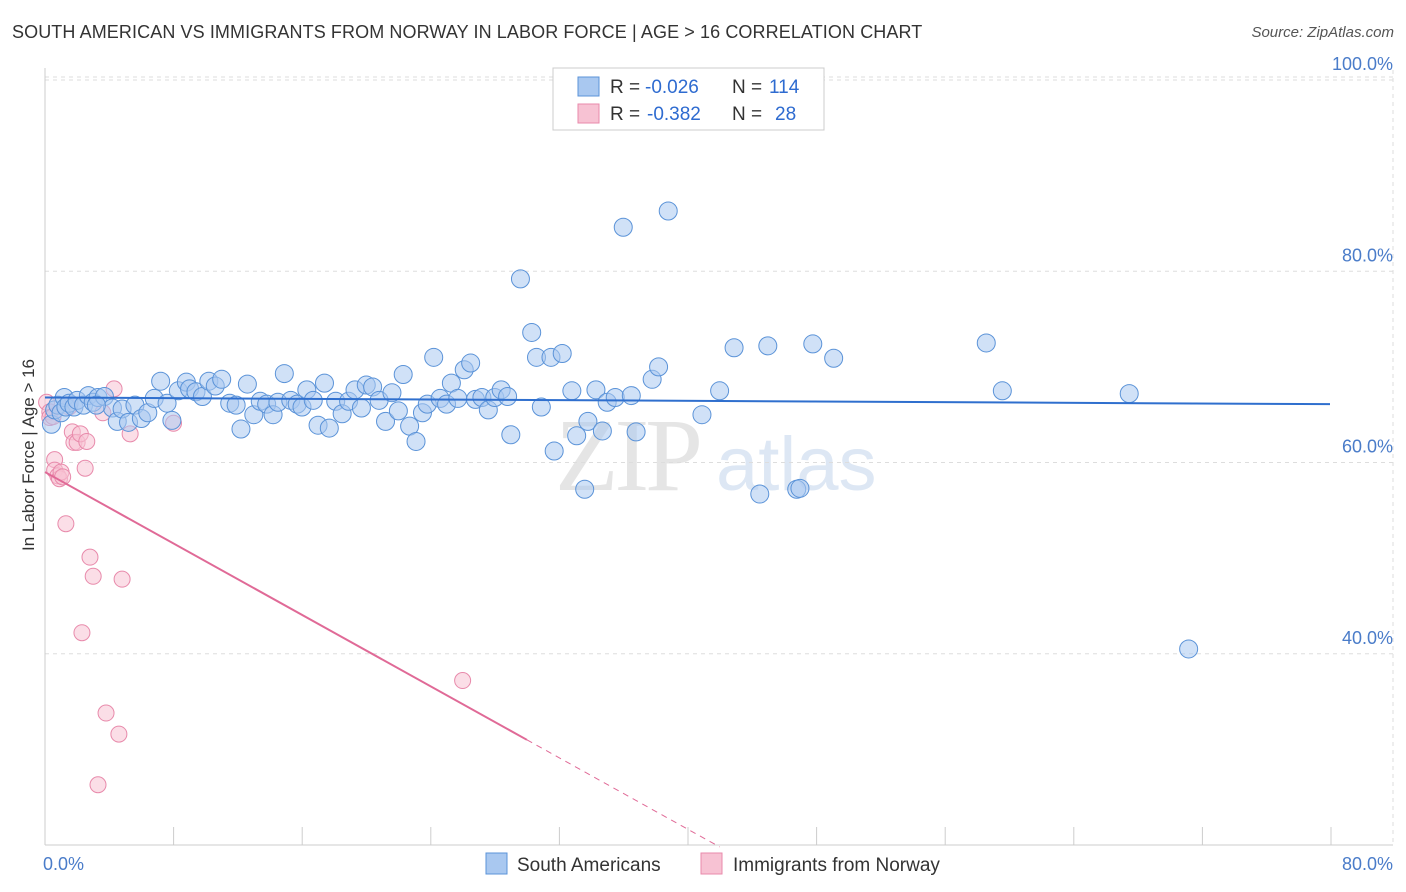 Image resolution: width=1406 pixels, height=892 pixels. I want to click on x-tick-labels: 0.0% 80.0%, so click(718, 864).